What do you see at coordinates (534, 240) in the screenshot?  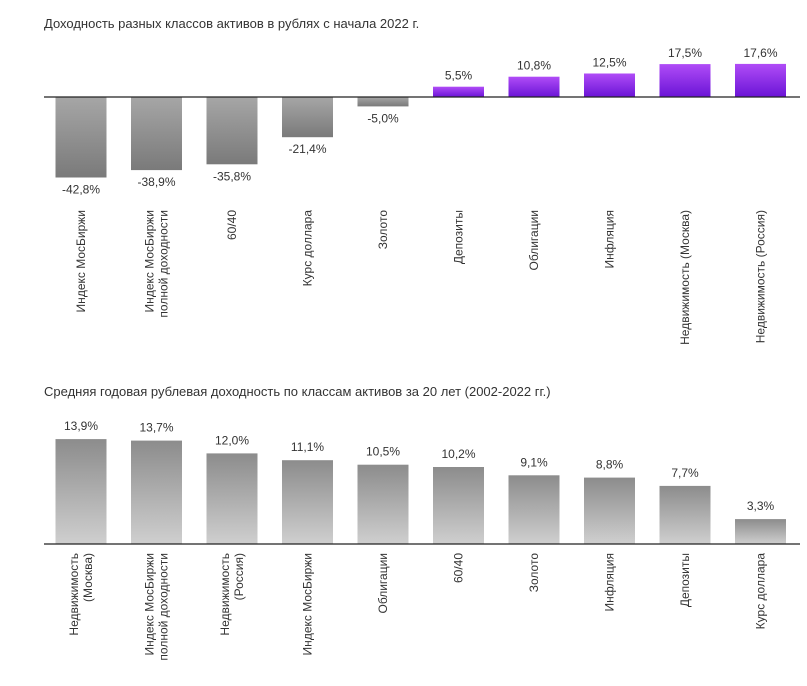 I see `chart-1-category-label: Облигации` at bounding box center [534, 240].